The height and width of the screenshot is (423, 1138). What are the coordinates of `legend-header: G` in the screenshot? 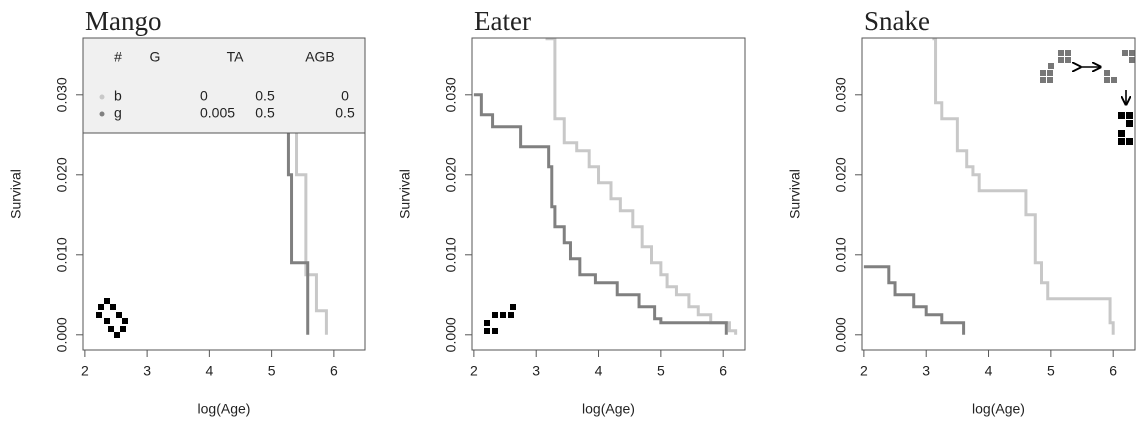 It's located at (155, 57).